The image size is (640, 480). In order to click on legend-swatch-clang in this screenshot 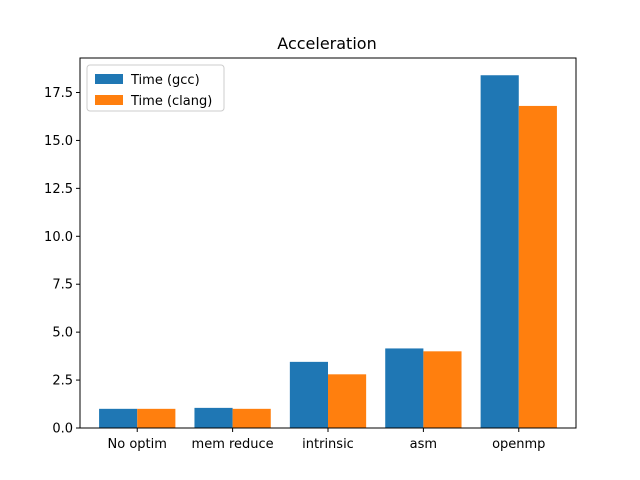, I will do `click(109, 100)`.